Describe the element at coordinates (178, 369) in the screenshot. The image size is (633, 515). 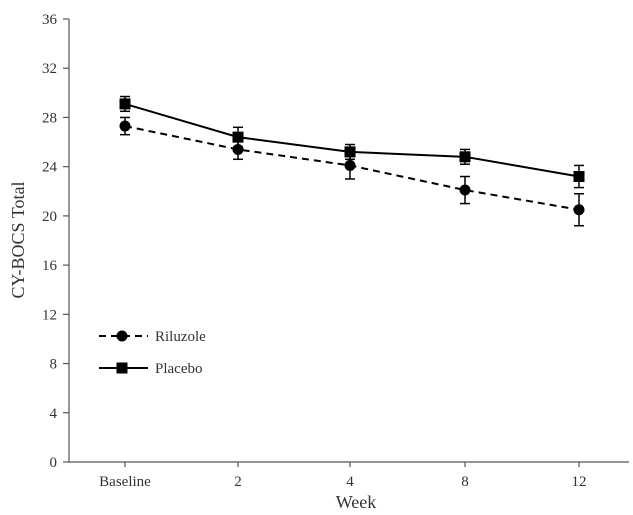
I see `legend-label: Placebo` at that location.